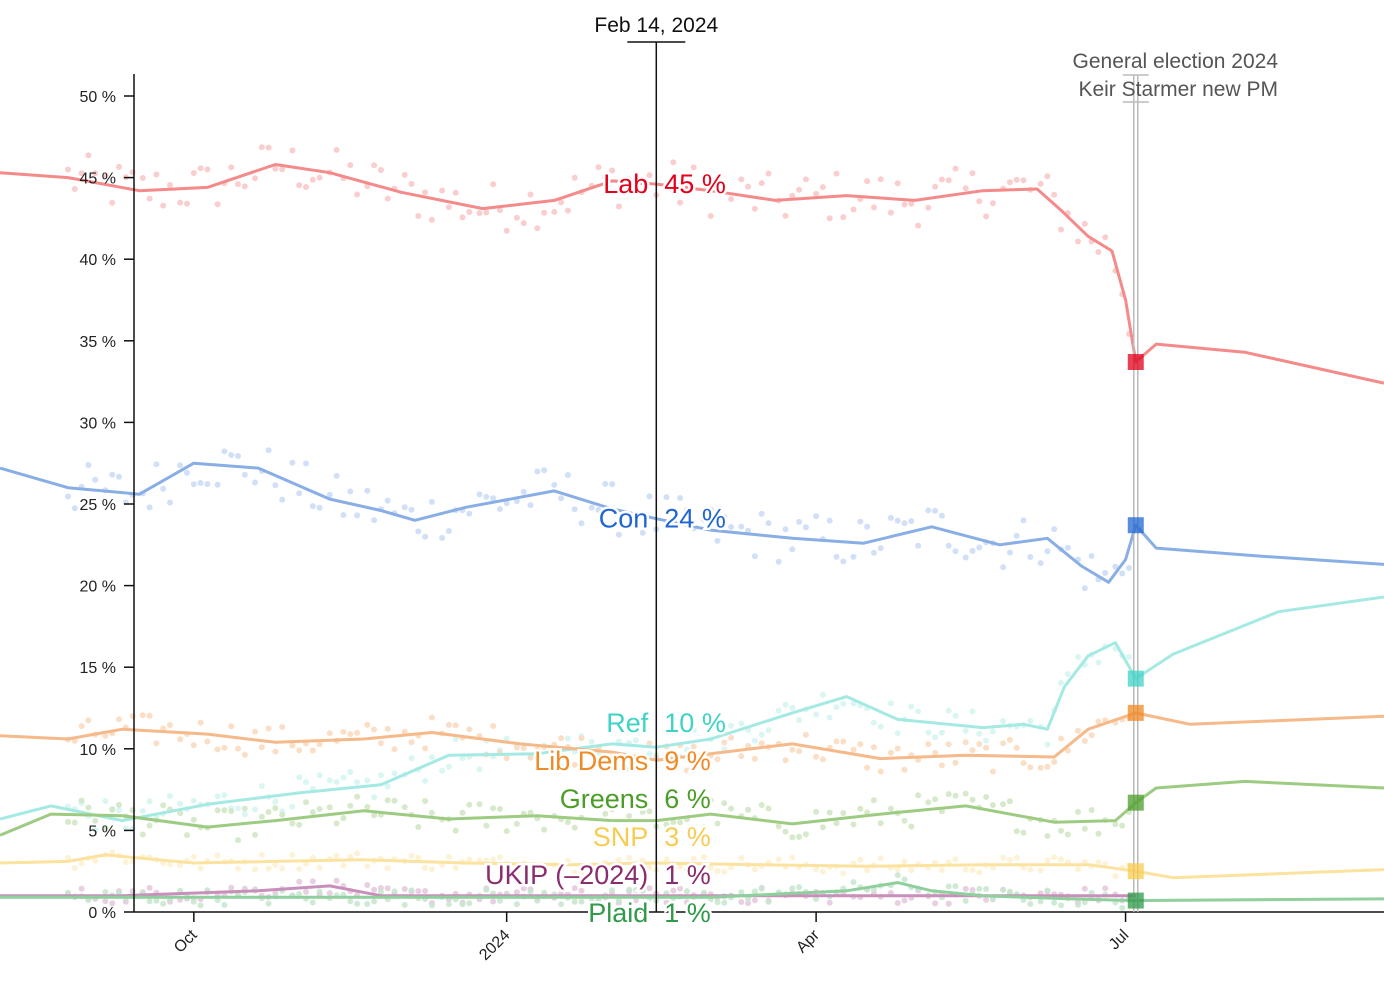 The image size is (1384, 992). What do you see at coordinates (624, 519) in the screenshot?
I see `series-name: Con` at bounding box center [624, 519].